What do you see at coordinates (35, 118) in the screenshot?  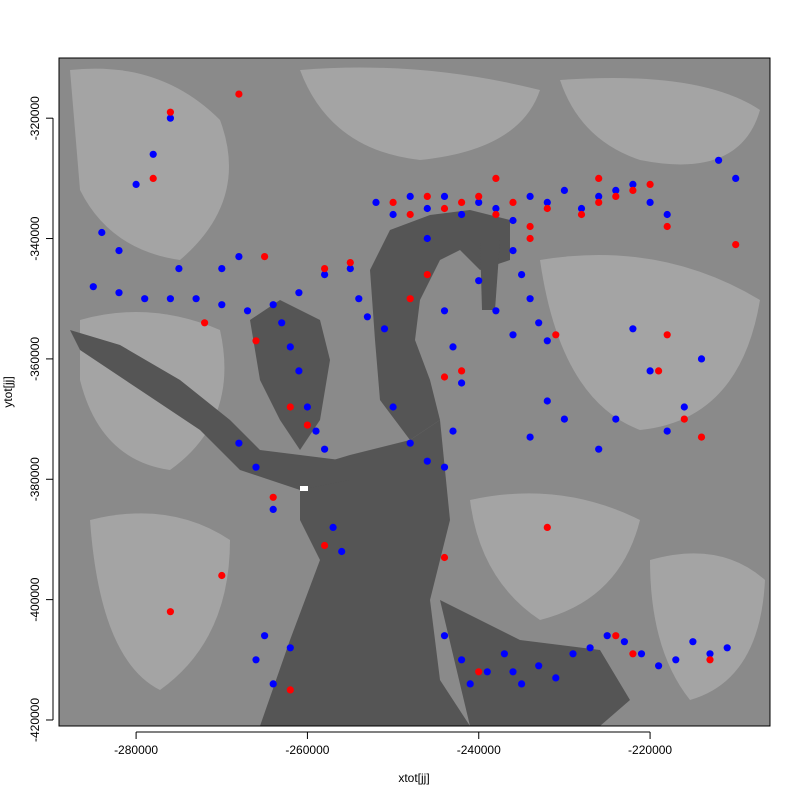 I see `y-tick-label: -320000` at bounding box center [35, 118].